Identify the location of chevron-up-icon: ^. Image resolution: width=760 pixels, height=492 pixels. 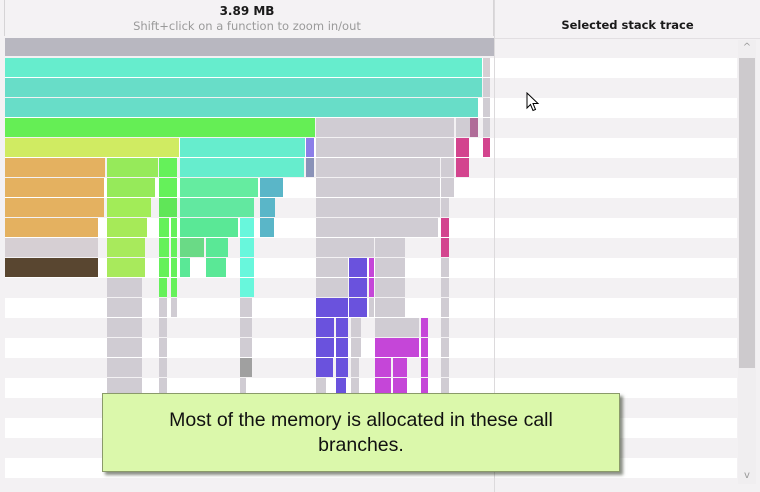
(747, 47).